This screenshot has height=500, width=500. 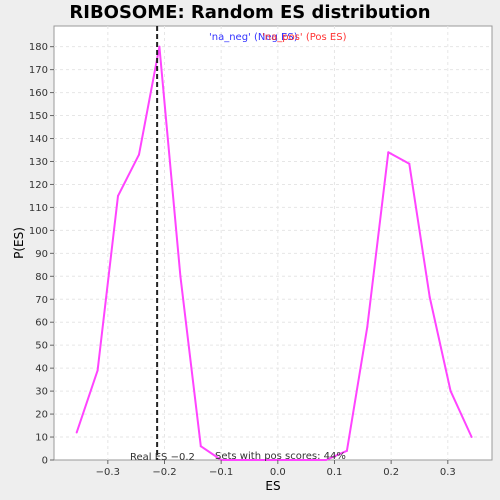 I want to click on x-tick-label: 0.1, so click(x=335, y=472).